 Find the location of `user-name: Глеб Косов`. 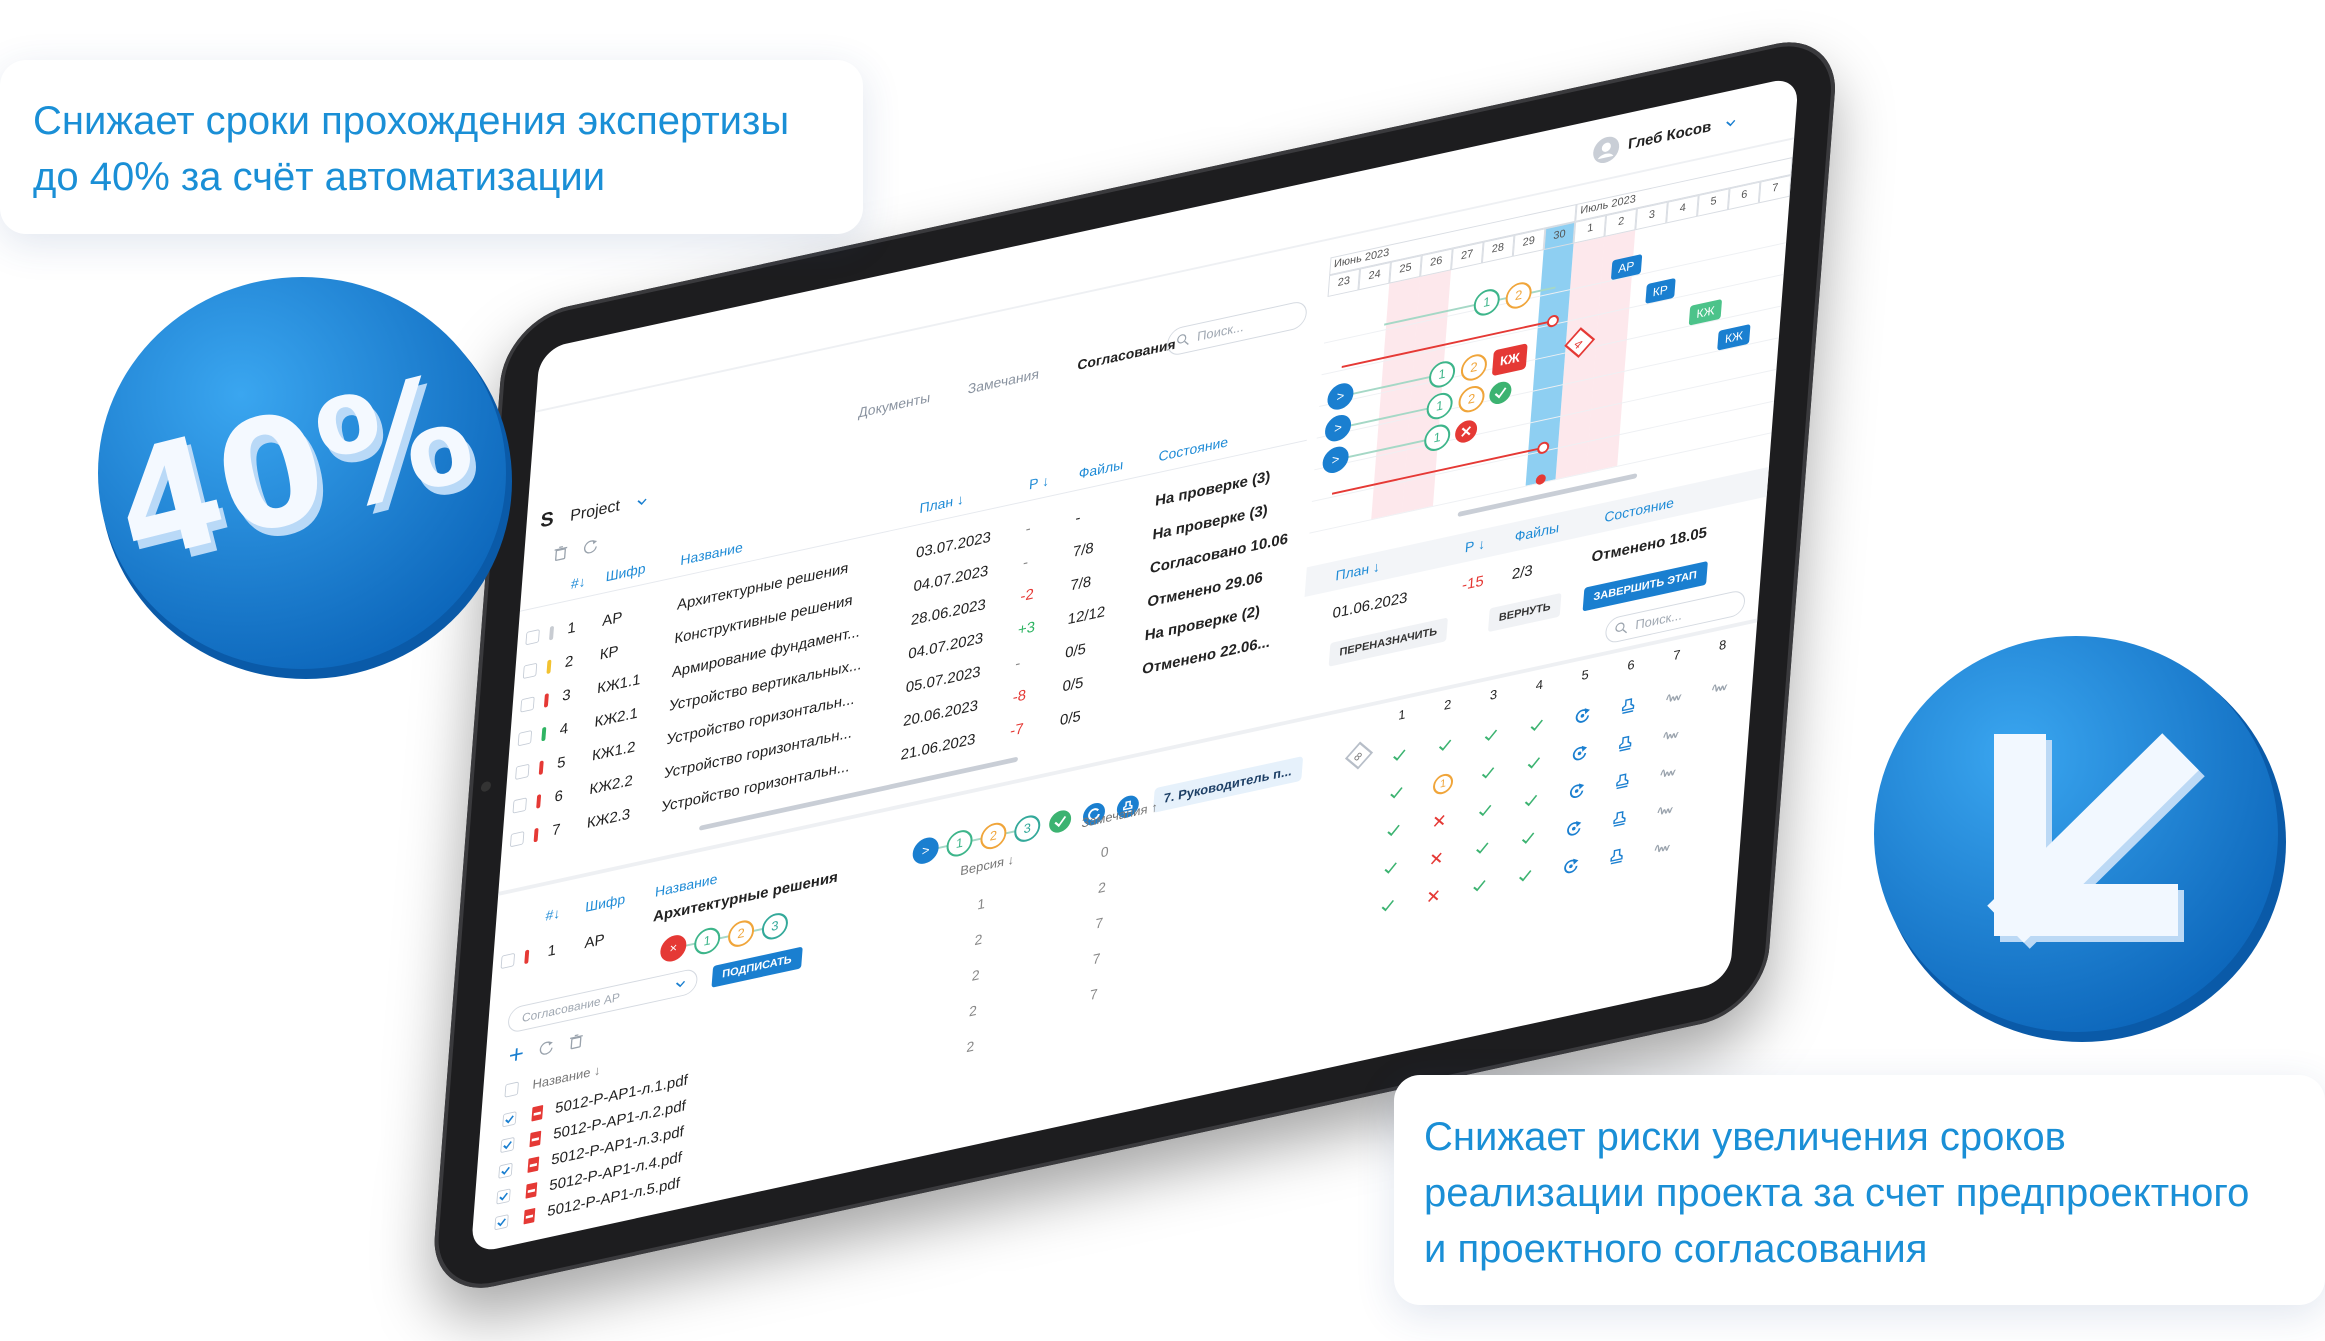

user-name: Глеб Косов is located at coordinates (1669, 136).